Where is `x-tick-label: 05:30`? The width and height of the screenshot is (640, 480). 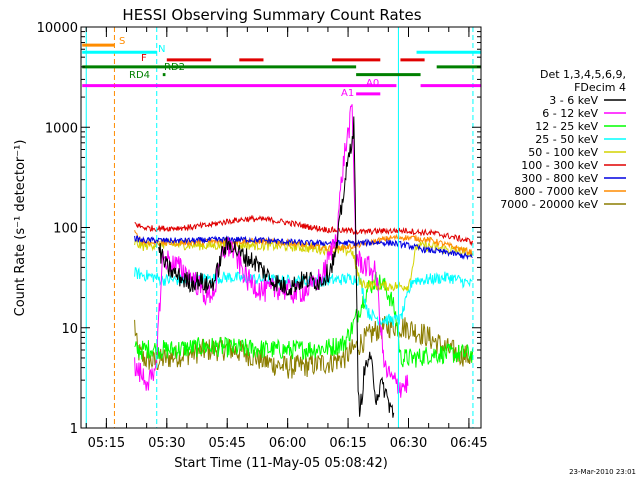 x-tick-label: 05:30 is located at coordinates (166, 443).